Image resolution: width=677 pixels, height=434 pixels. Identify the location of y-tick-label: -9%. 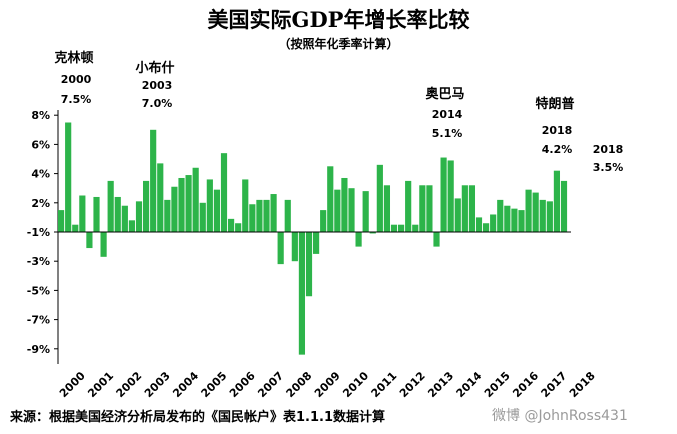
(38, 349).